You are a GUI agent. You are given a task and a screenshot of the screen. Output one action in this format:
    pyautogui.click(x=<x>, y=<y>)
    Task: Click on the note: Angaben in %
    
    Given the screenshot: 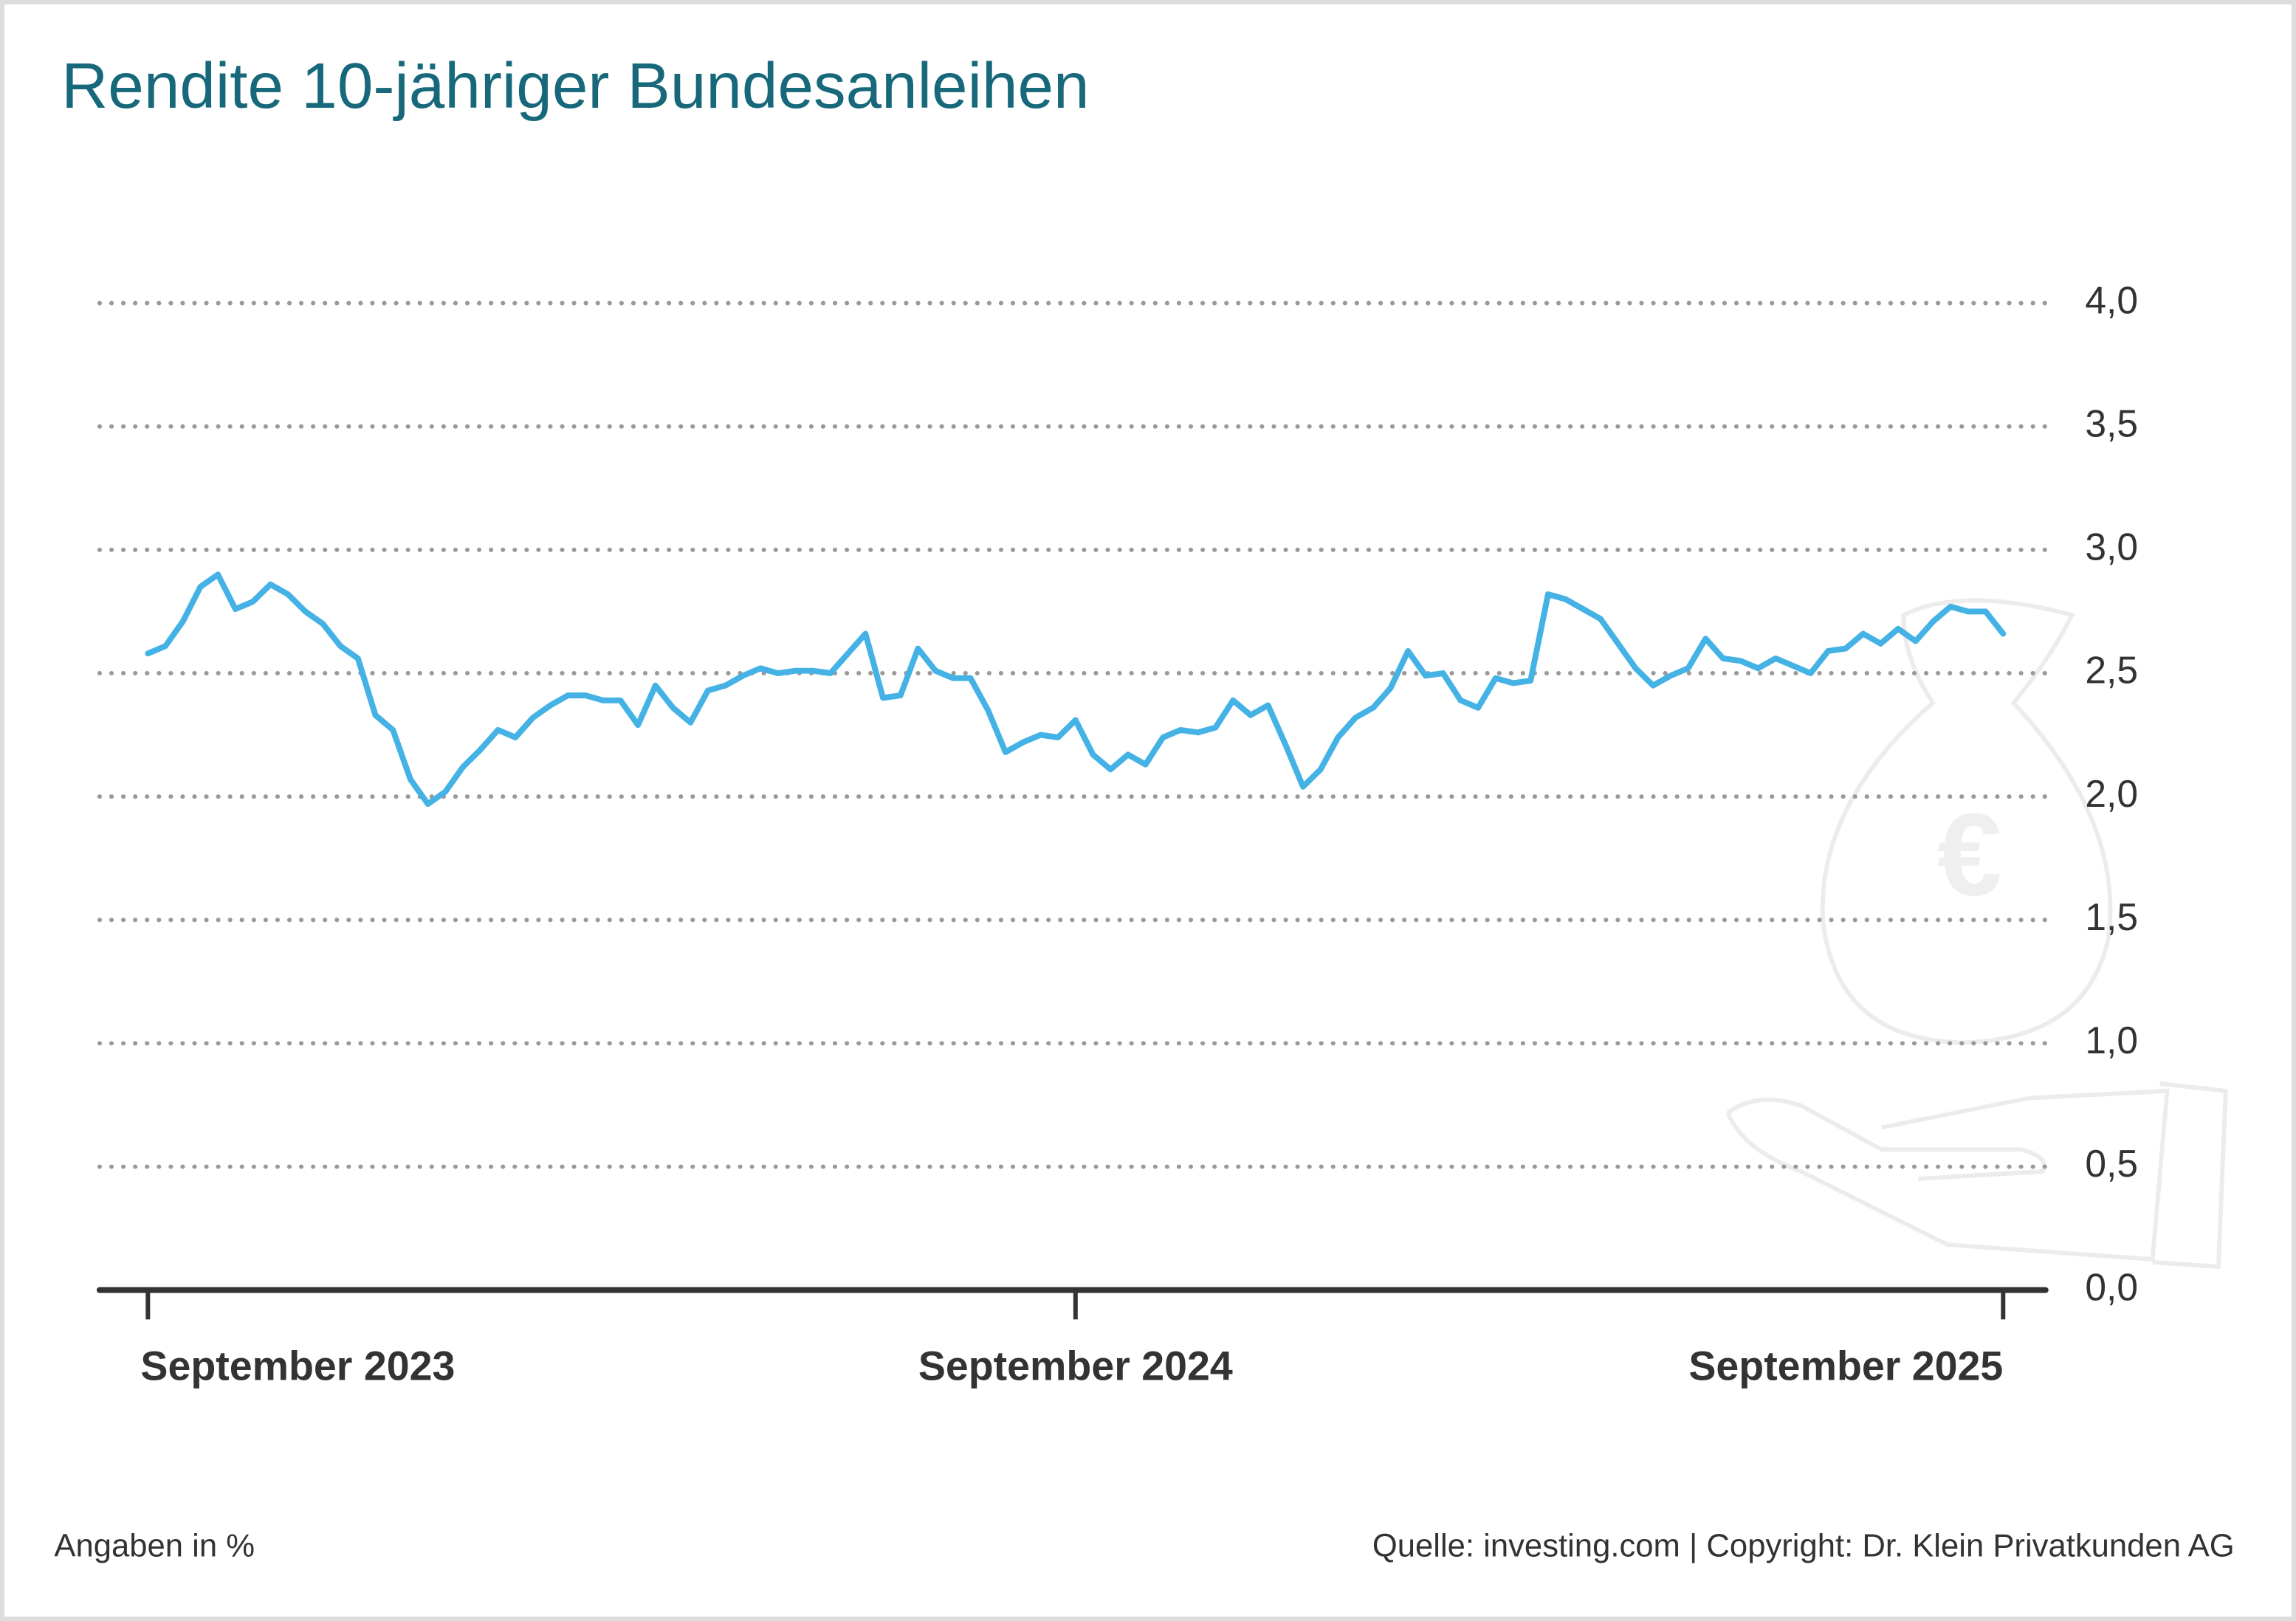 What is the action you would take?
    pyautogui.click(x=154, y=1545)
    